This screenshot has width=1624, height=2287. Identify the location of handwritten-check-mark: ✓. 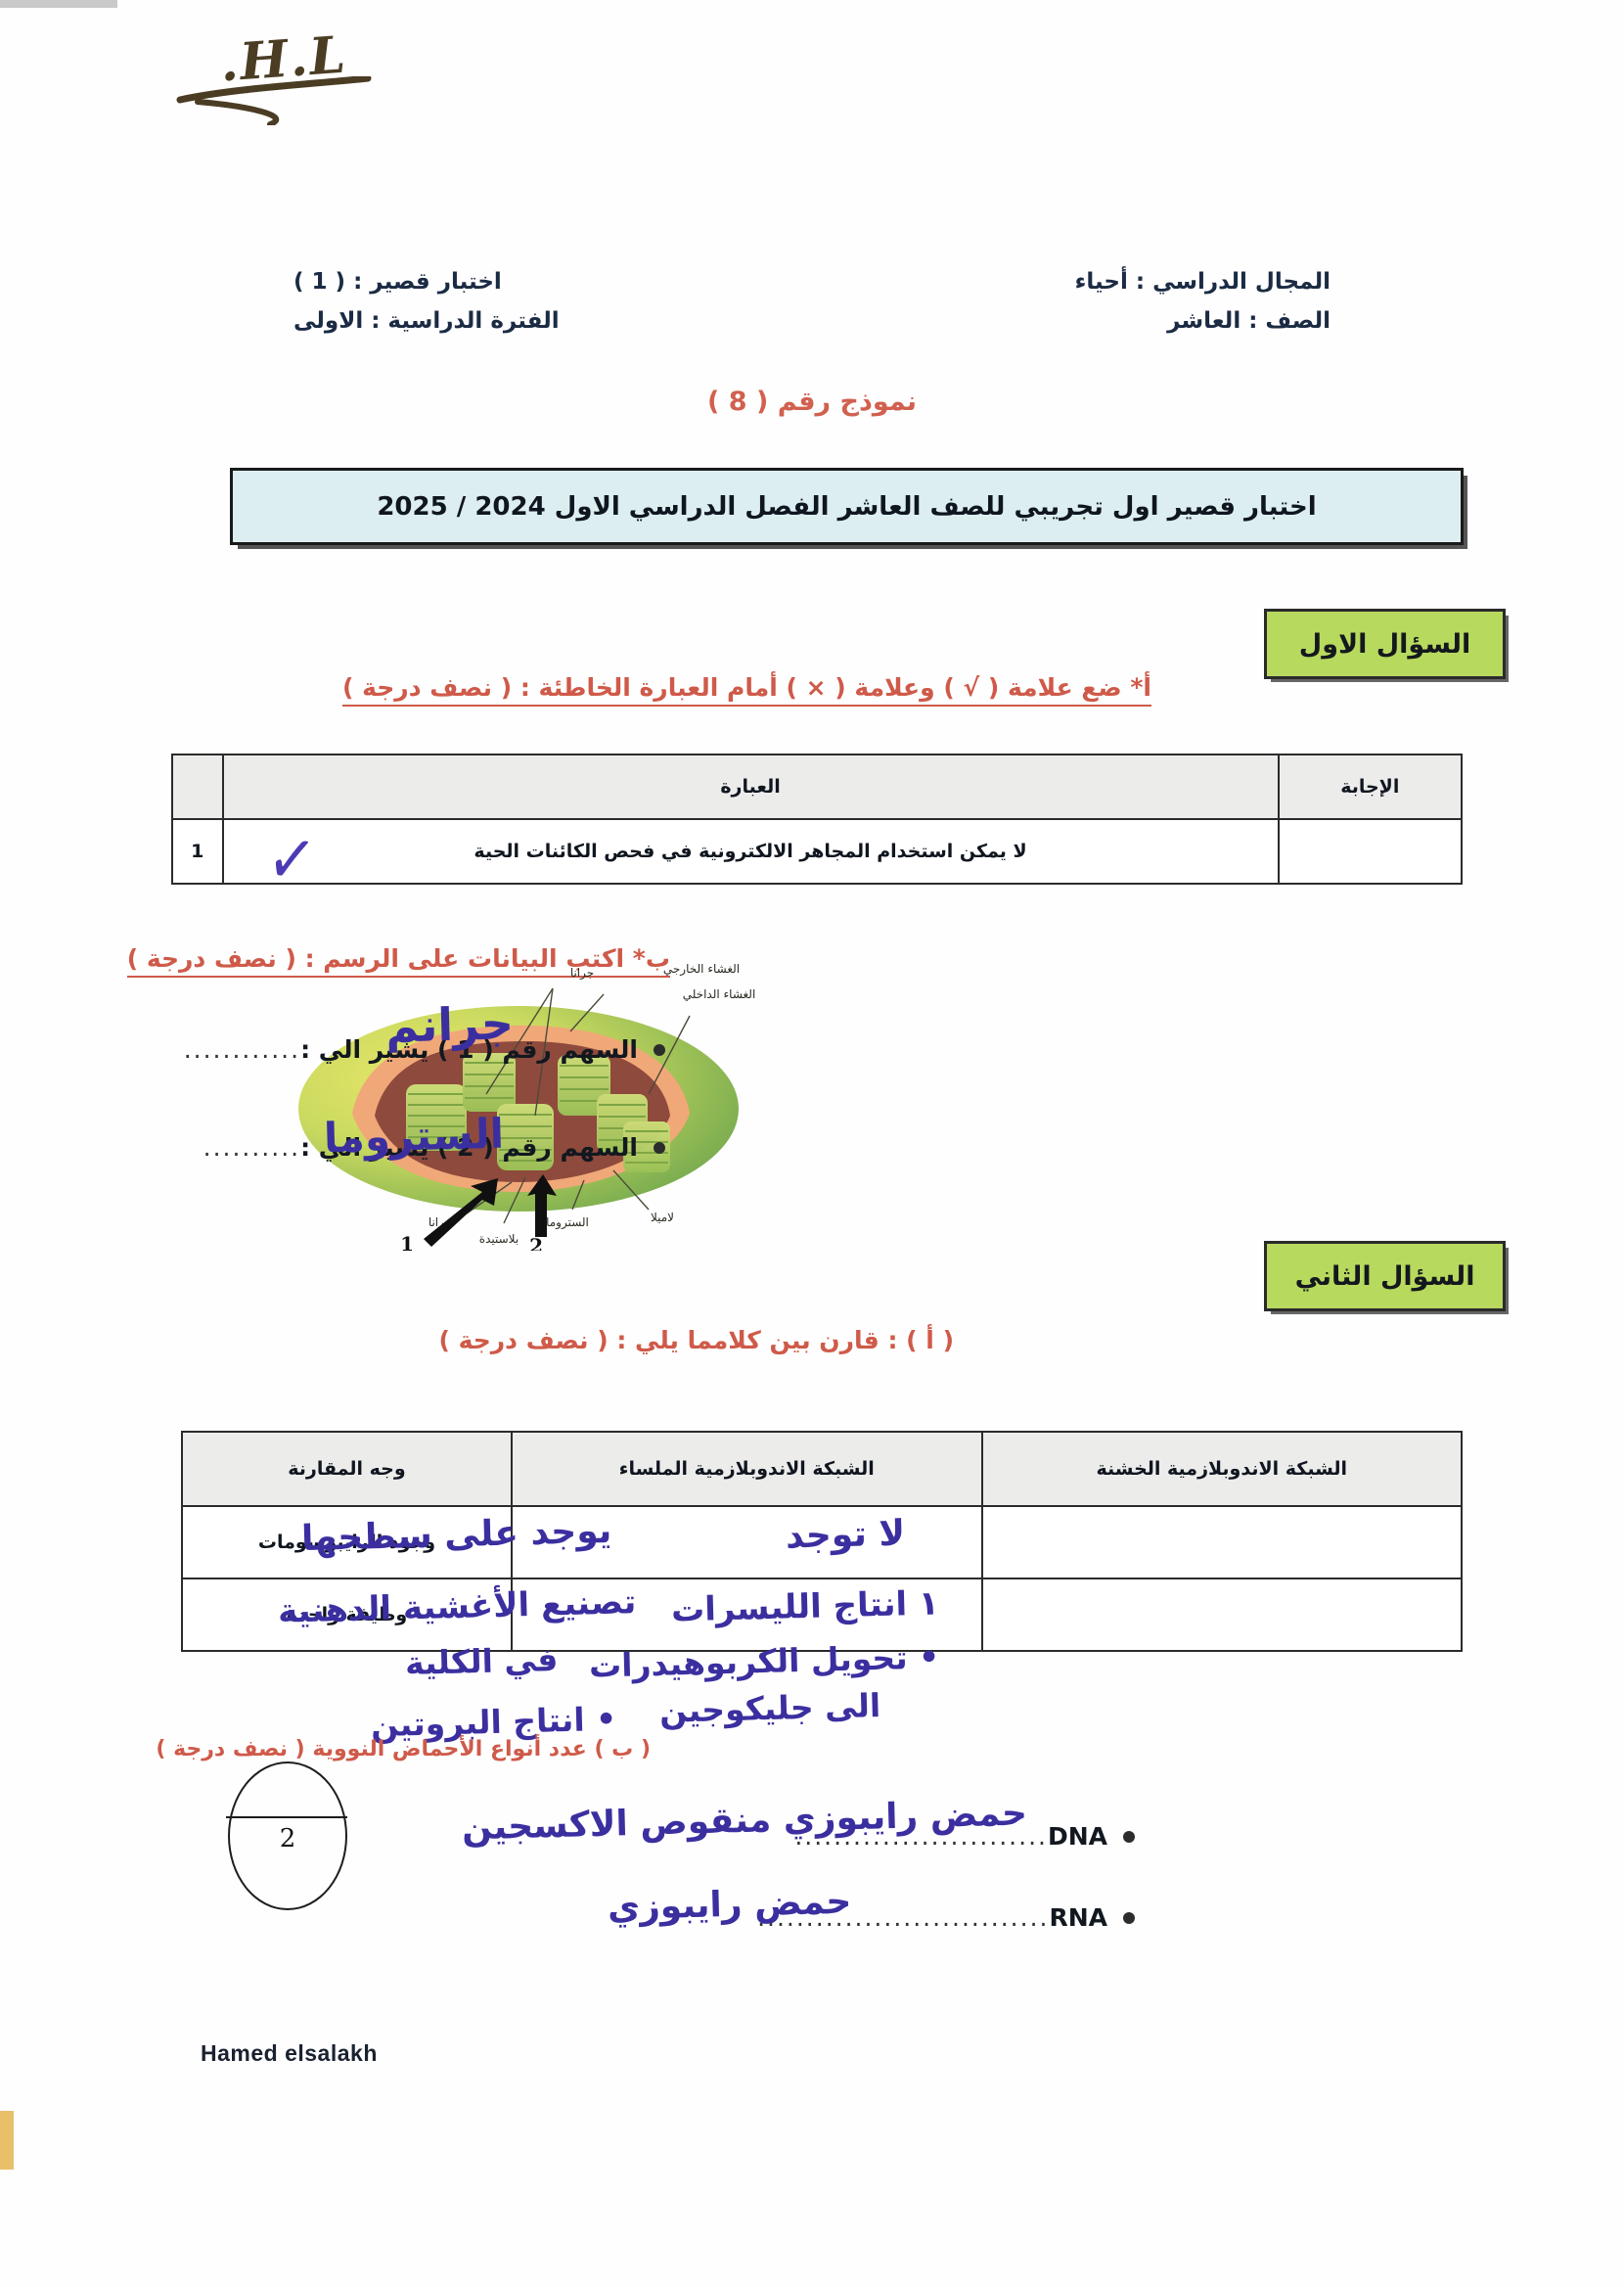
(291, 859).